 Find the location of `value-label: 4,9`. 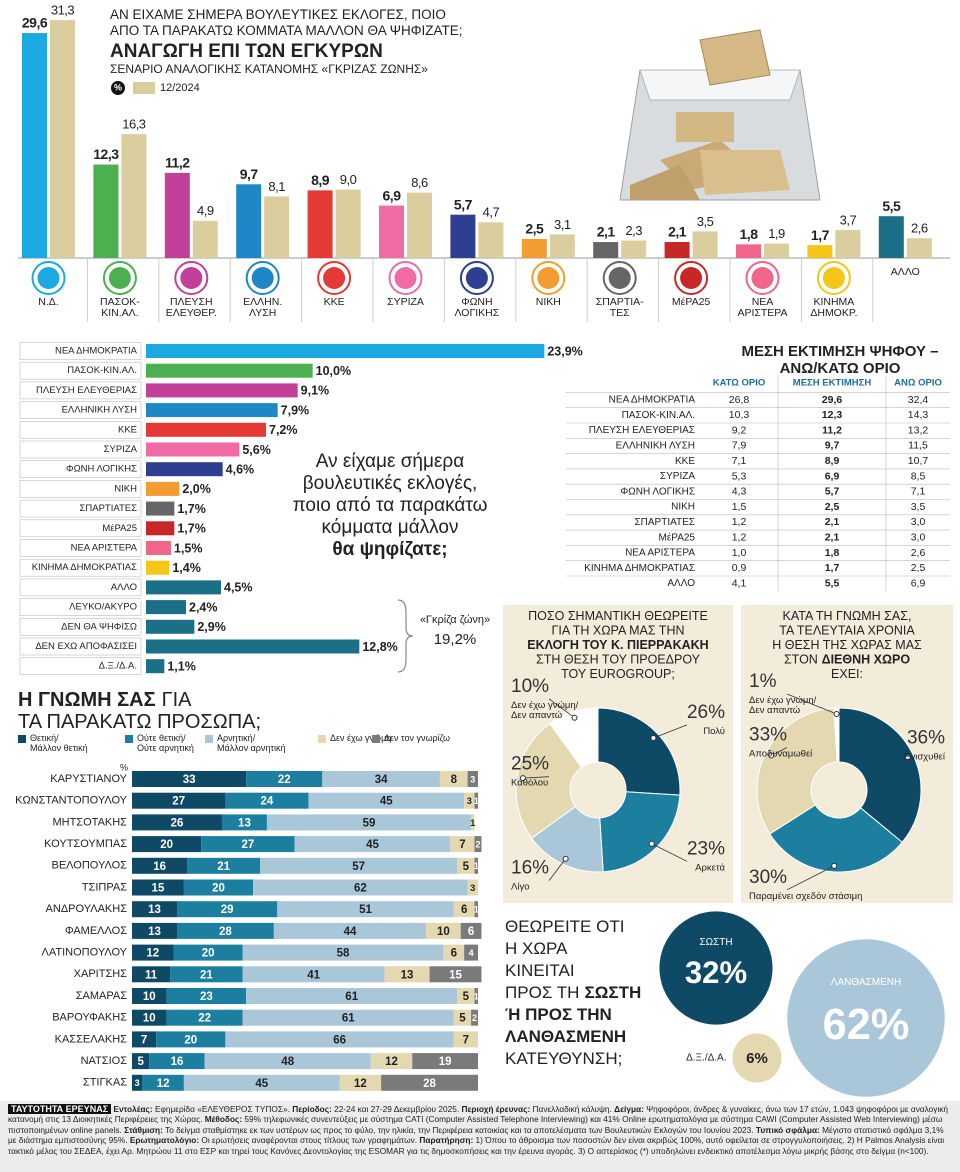

value-label: 4,9 is located at coordinates (205, 210).